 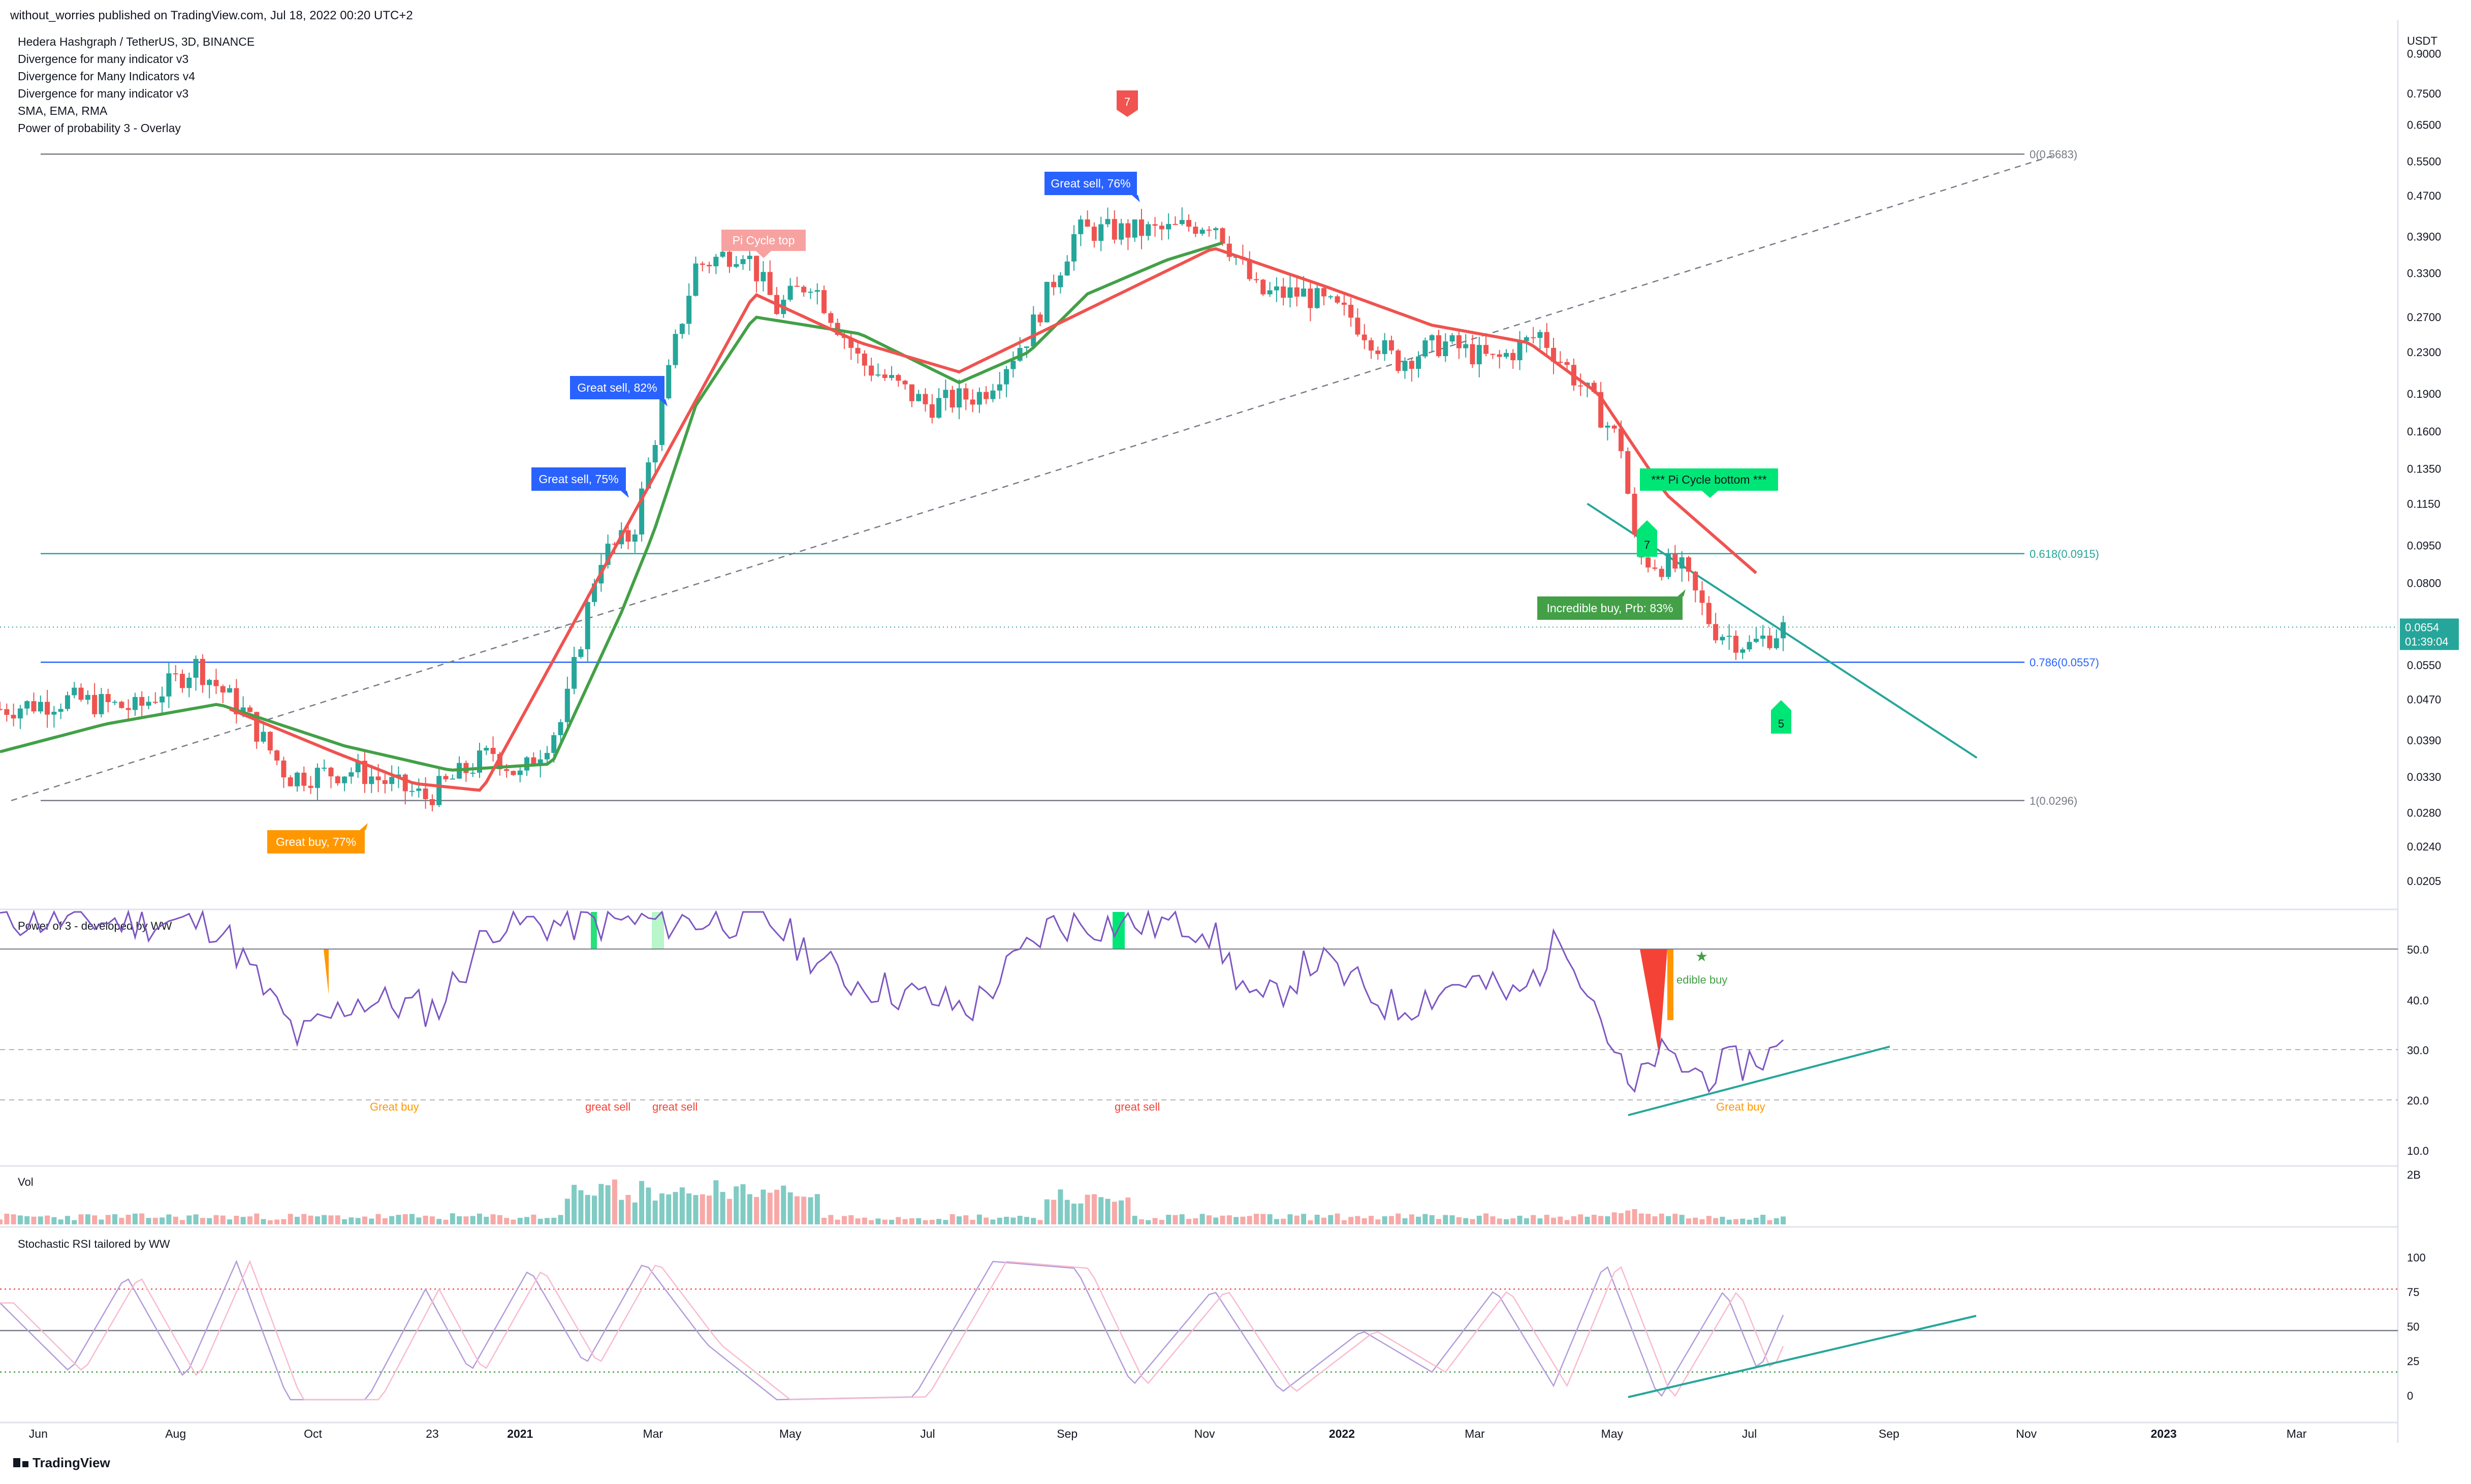 I want to click on signal-bar-lightgreen, so click(x=658, y=930).